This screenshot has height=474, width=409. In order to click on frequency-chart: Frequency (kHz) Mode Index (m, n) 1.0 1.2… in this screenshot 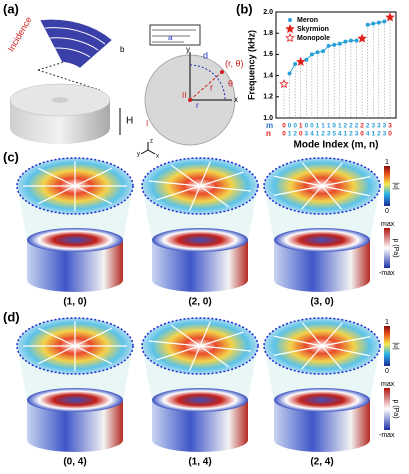, I will do `click(321, 80)`.